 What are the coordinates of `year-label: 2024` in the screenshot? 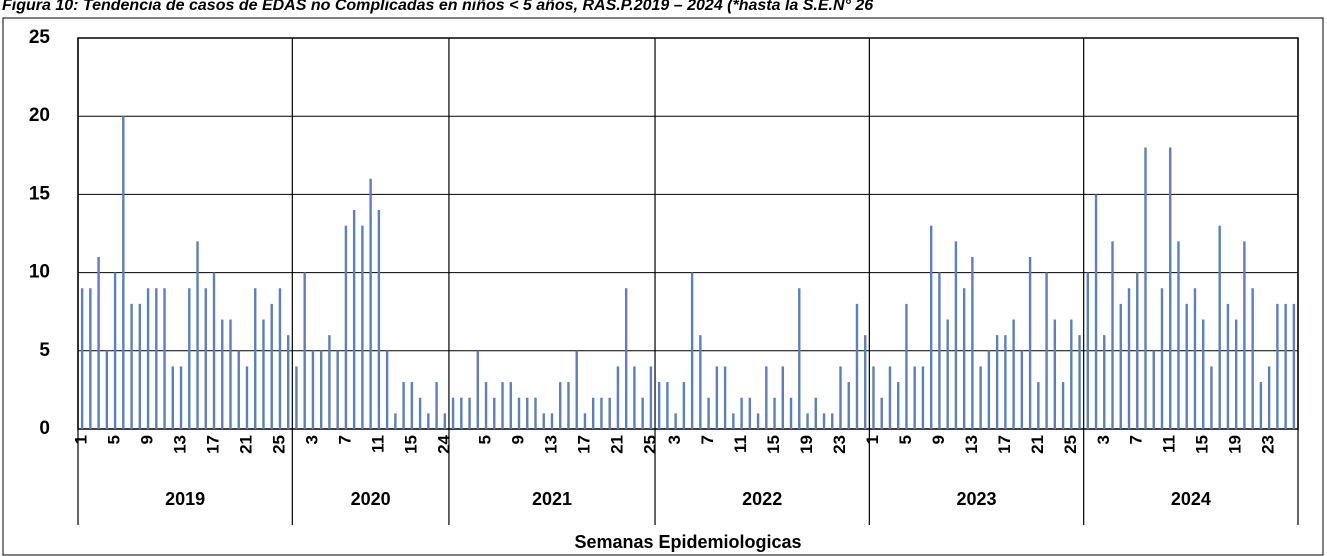 It's located at (1191, 499).